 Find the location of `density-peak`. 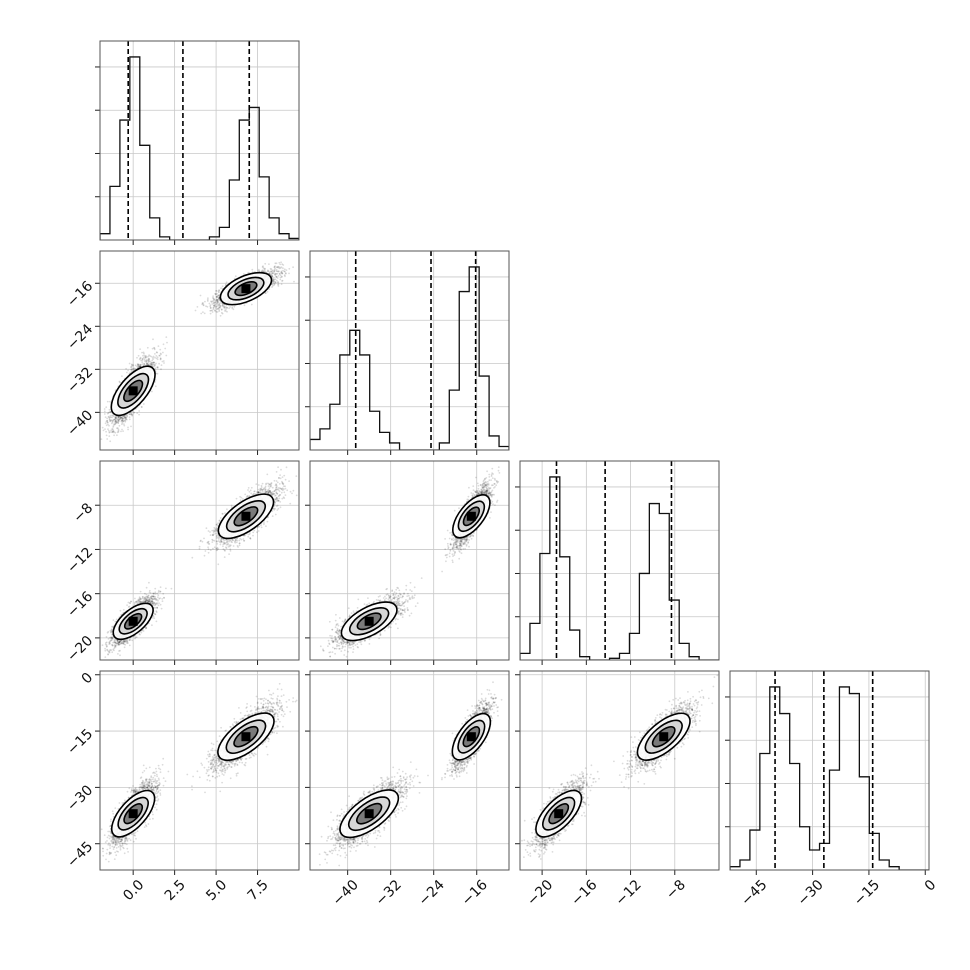

density-peak is located at coordinates (133, 391).